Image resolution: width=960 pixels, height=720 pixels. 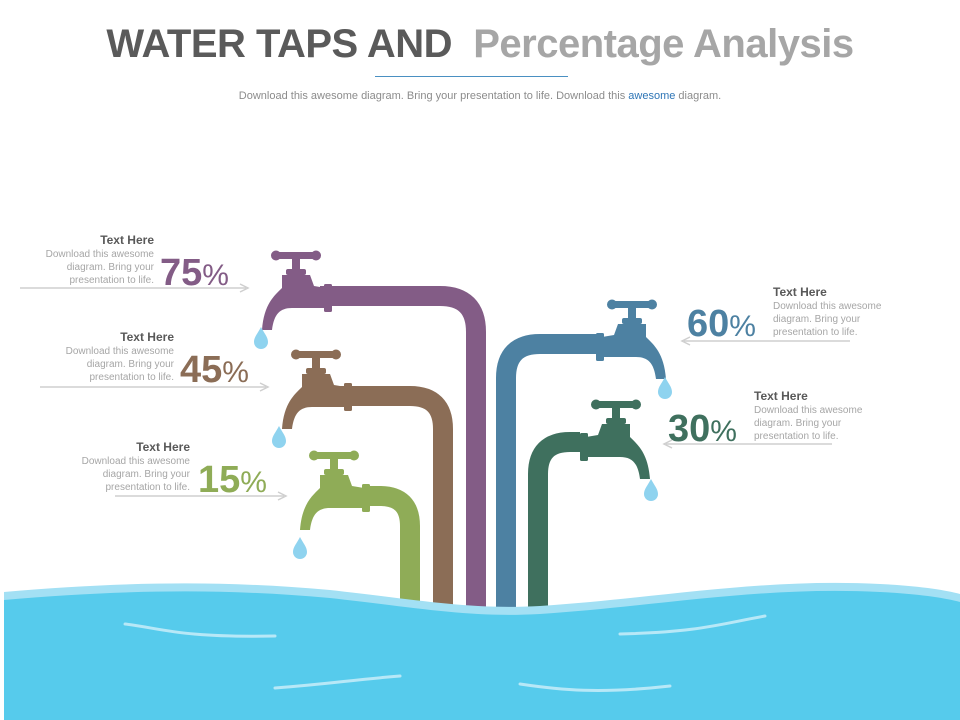 What do you see at coordinates (219, 480) in the screenshot?
I see `percent-value: 15` at bounding box center [219, 480].